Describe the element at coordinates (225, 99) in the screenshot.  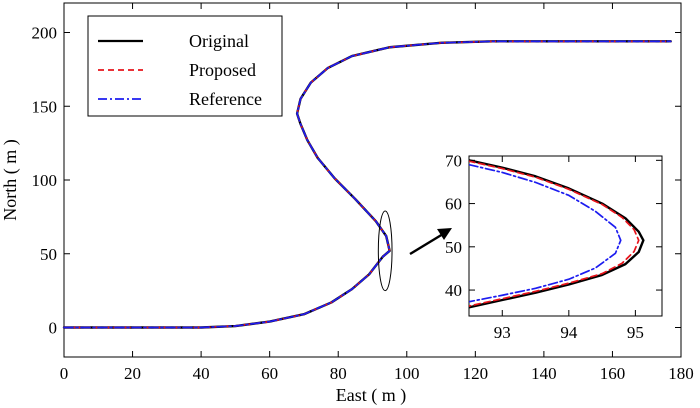
I see `legend-label-reference: Reference` at that location.